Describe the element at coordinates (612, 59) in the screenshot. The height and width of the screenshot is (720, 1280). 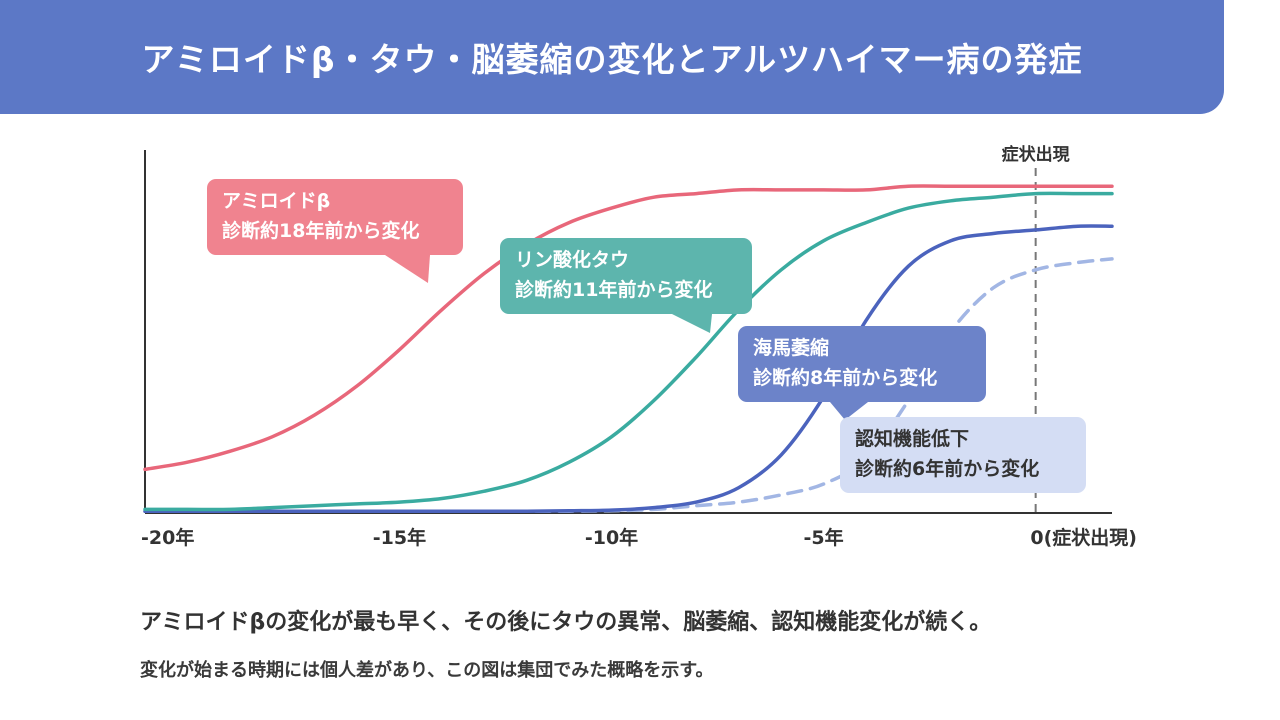
I see `page-title: アミロイドβ・タウ・脳萎縮の変化とアルツハイマー病の発症` at that location.